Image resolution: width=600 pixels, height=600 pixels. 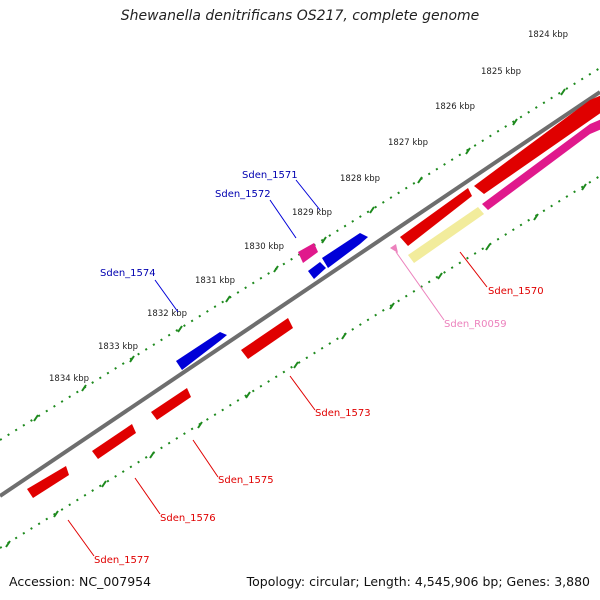 I want to click on gene-label-sden-1570: Sden_1570, so click(x=516, y=291).